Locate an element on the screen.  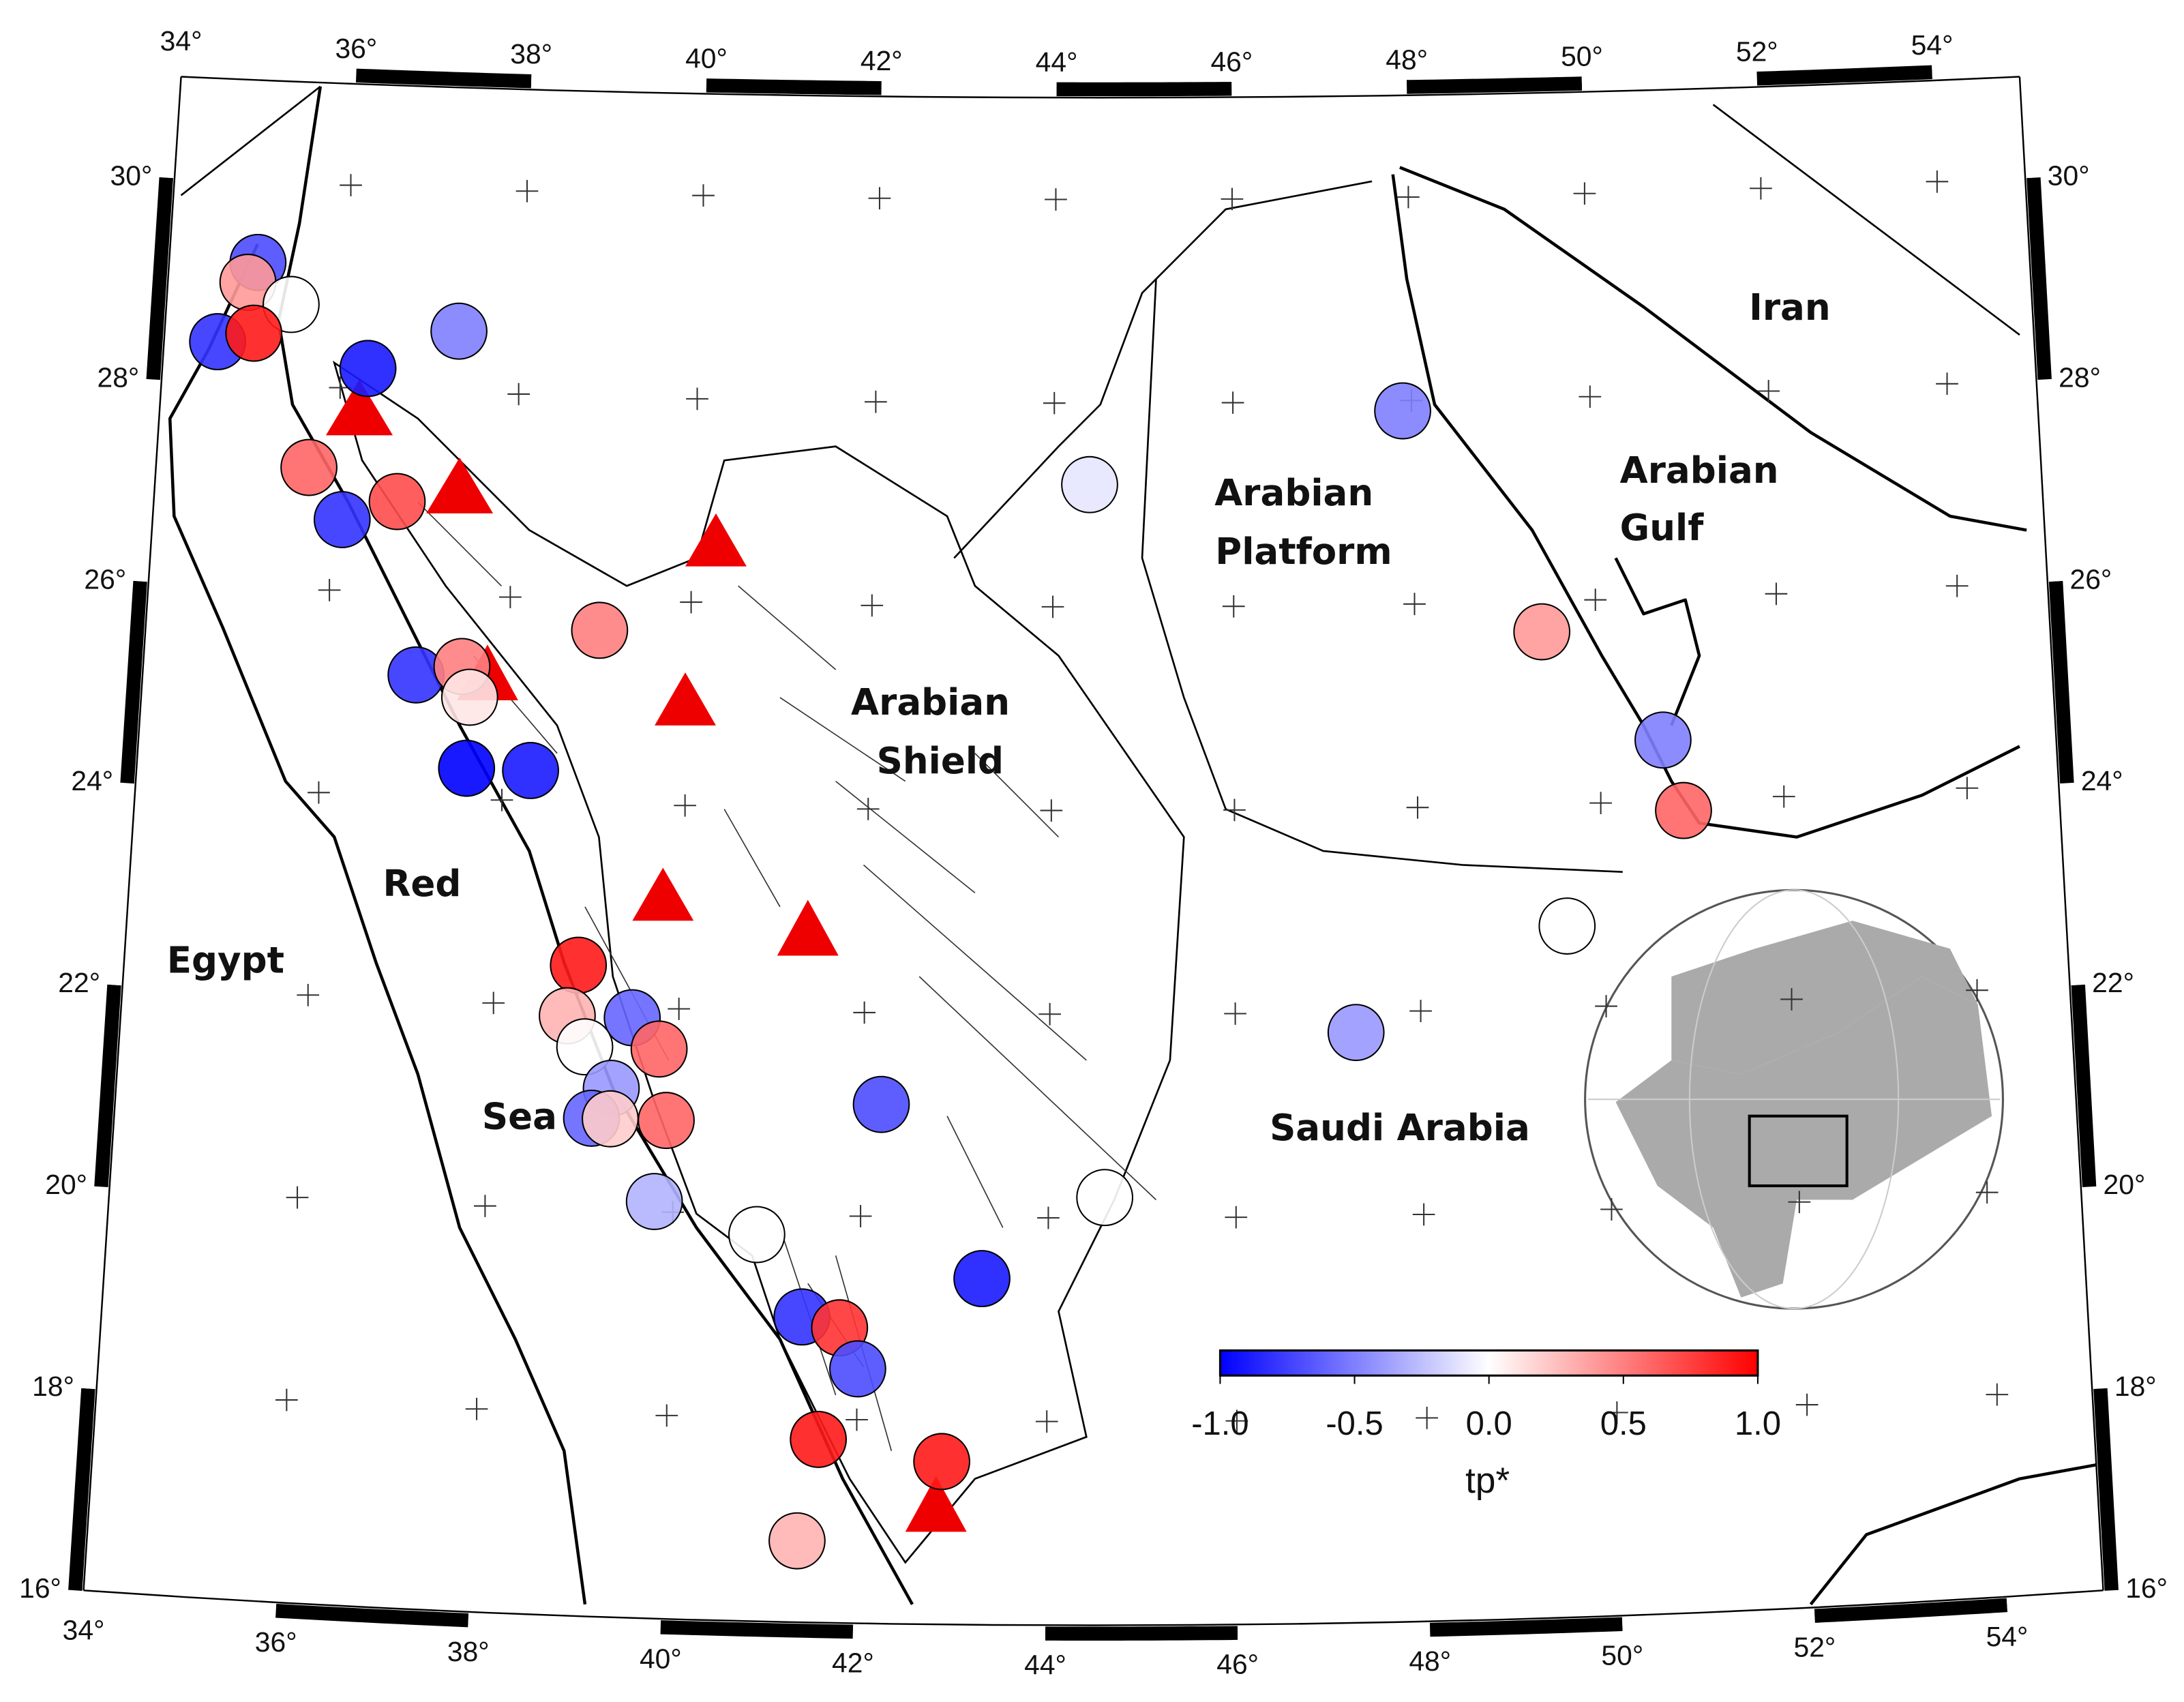
place-label: Saudi Arabia is located at coordinates (1400, 1128).